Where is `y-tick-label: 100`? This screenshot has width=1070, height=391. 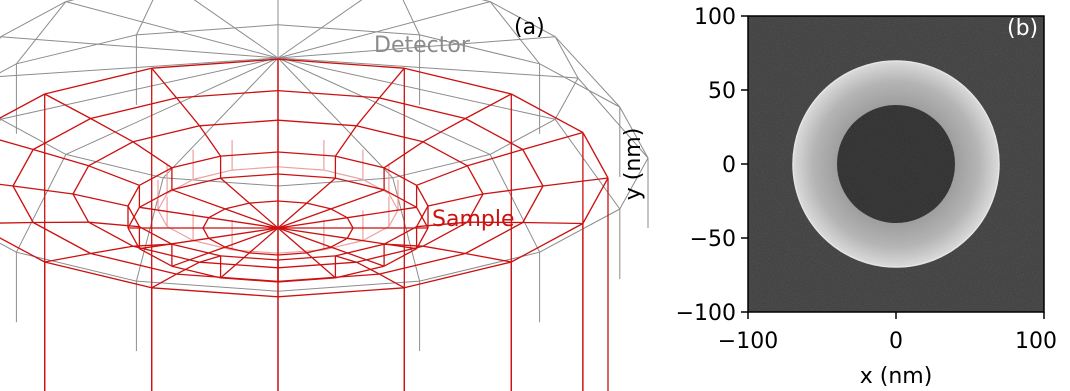
y-tick-label: 100 is located at coordinates (715, 17).